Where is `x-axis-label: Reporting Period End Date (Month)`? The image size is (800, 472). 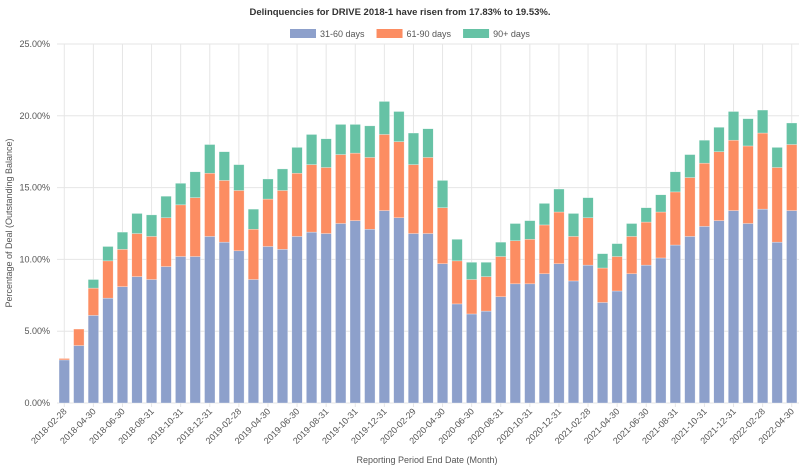
x-axis-label: Reporting Period End Date (Month) is located at coordinates (426, 460).